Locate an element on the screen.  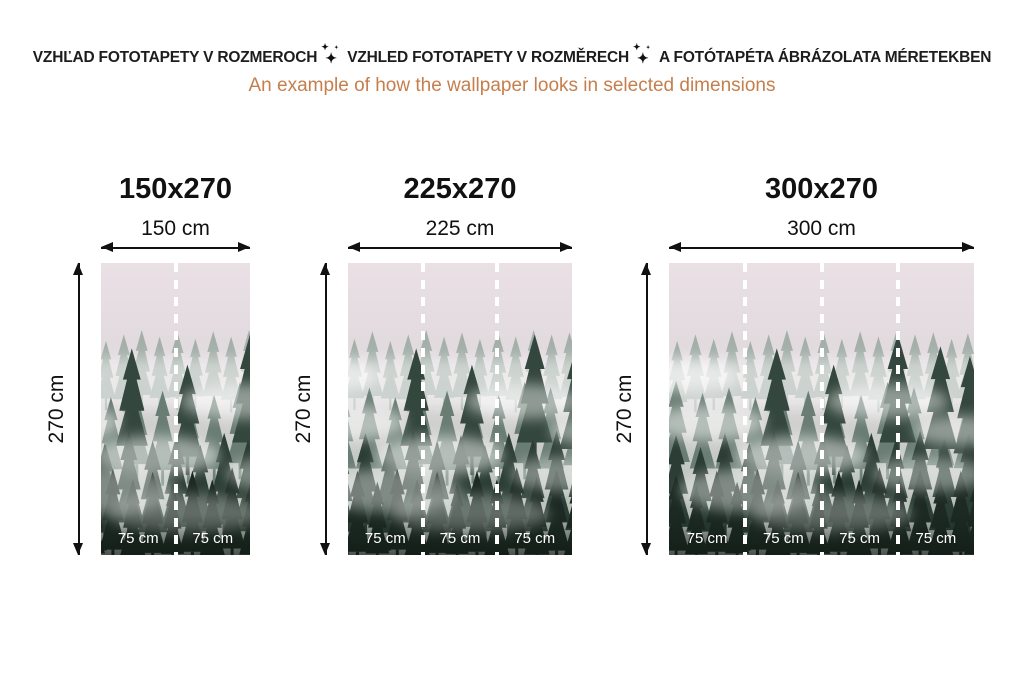
title-part-sk: VZHĽAD FOTOTAPETY V ROZMEROCH is located at coordinates (175, 57).